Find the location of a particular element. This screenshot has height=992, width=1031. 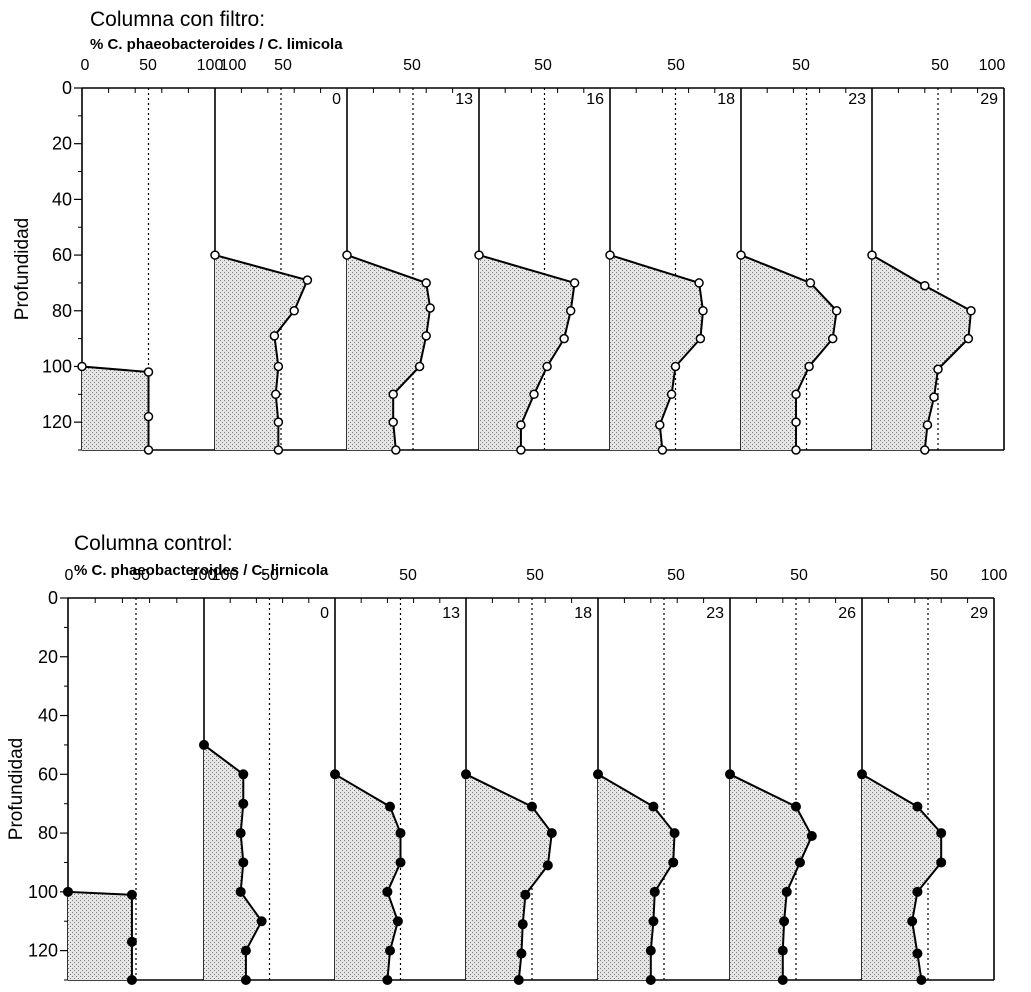

day-label: 29 is located at coordinates (989, 99).